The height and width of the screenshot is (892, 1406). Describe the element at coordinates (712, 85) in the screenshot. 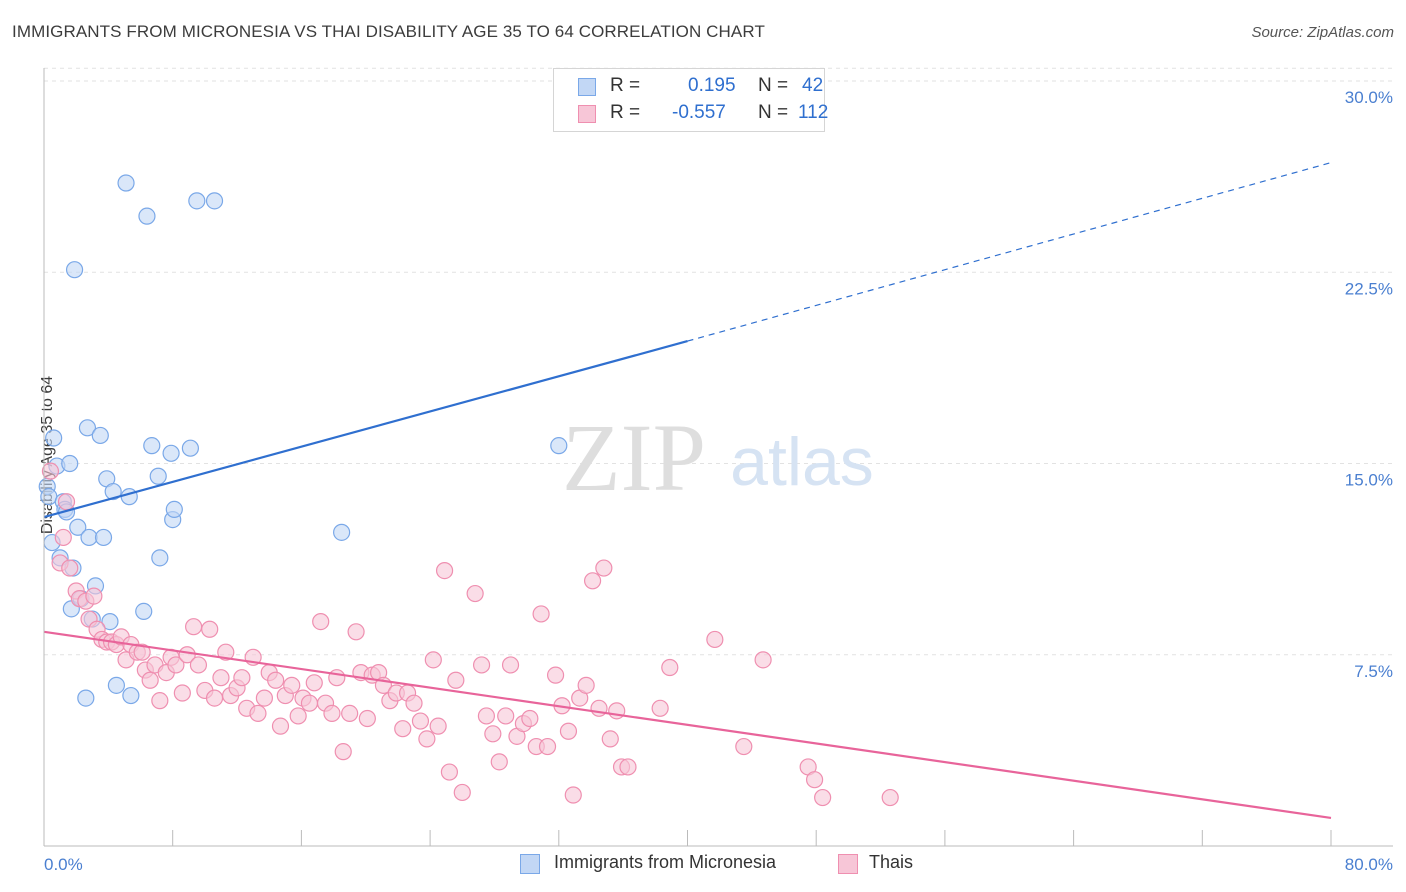

I see `r-value: 0.195` at that location.